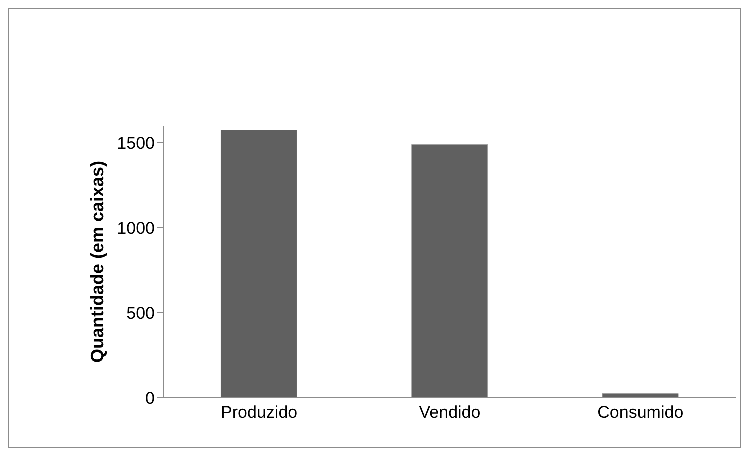  I want to click on y-tick-label: 1500, so click(136, 144).